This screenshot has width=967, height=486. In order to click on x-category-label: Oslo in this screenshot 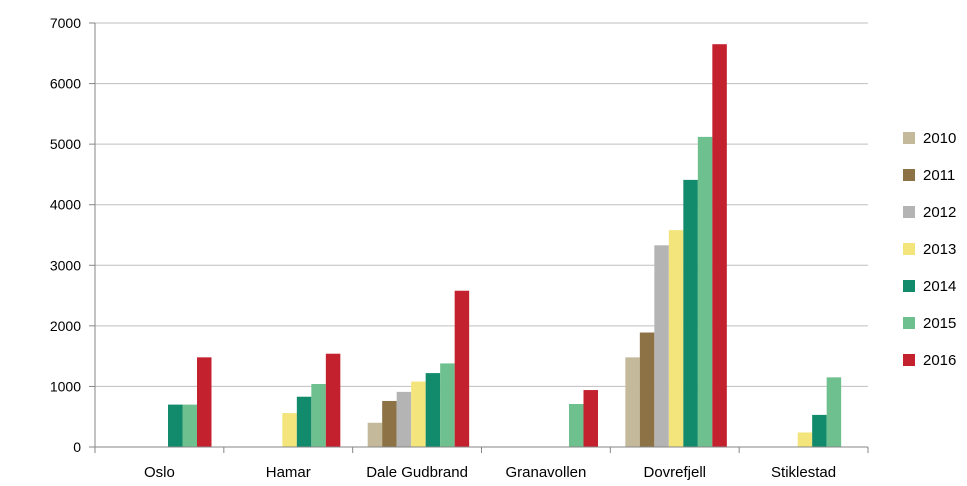, I will do `click(159, 472)`.